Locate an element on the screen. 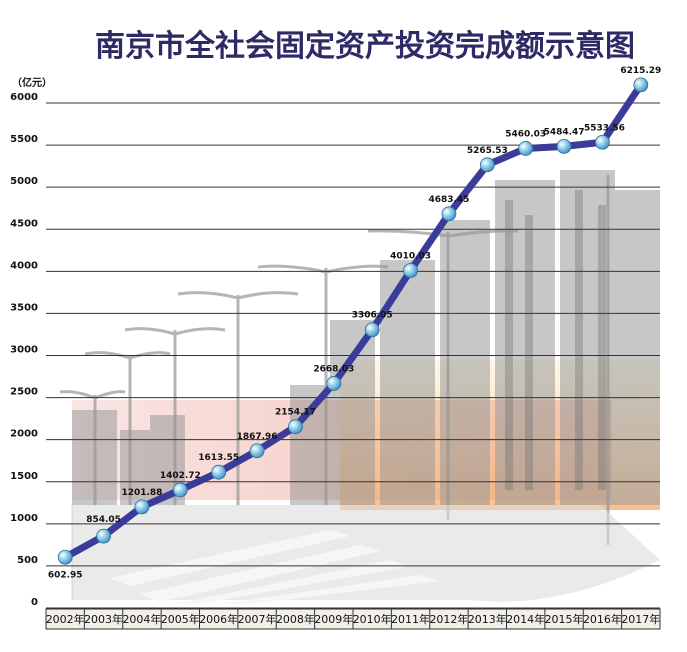 This screenshot has height=652, width=687. y-tick-label: 5000 is located at coordinates (24, 181).